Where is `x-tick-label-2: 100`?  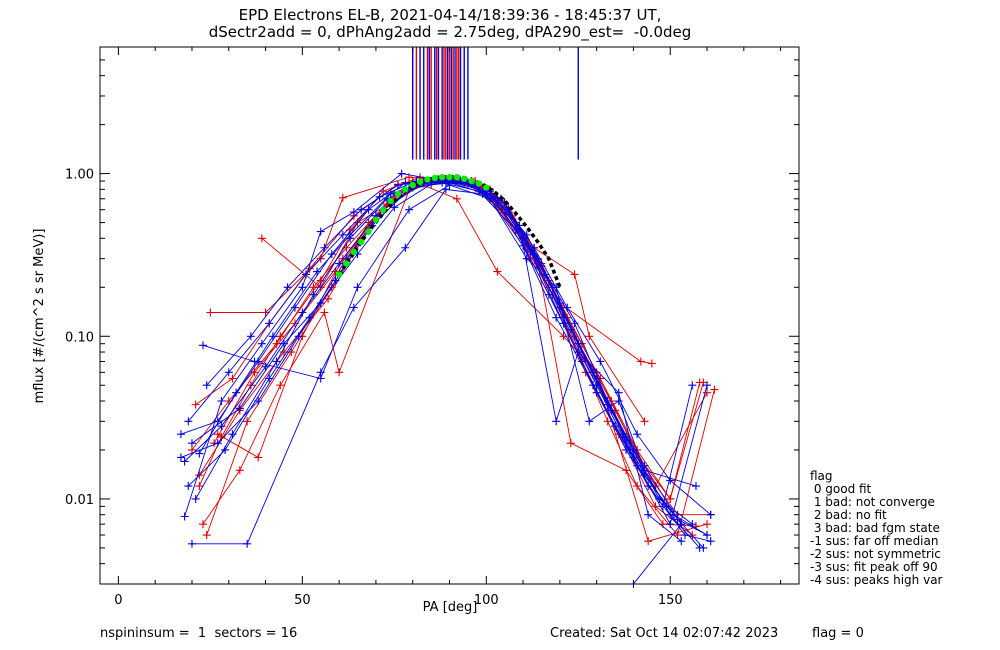
x-tick-label-2: 100 is located at coordinates (486, 600).